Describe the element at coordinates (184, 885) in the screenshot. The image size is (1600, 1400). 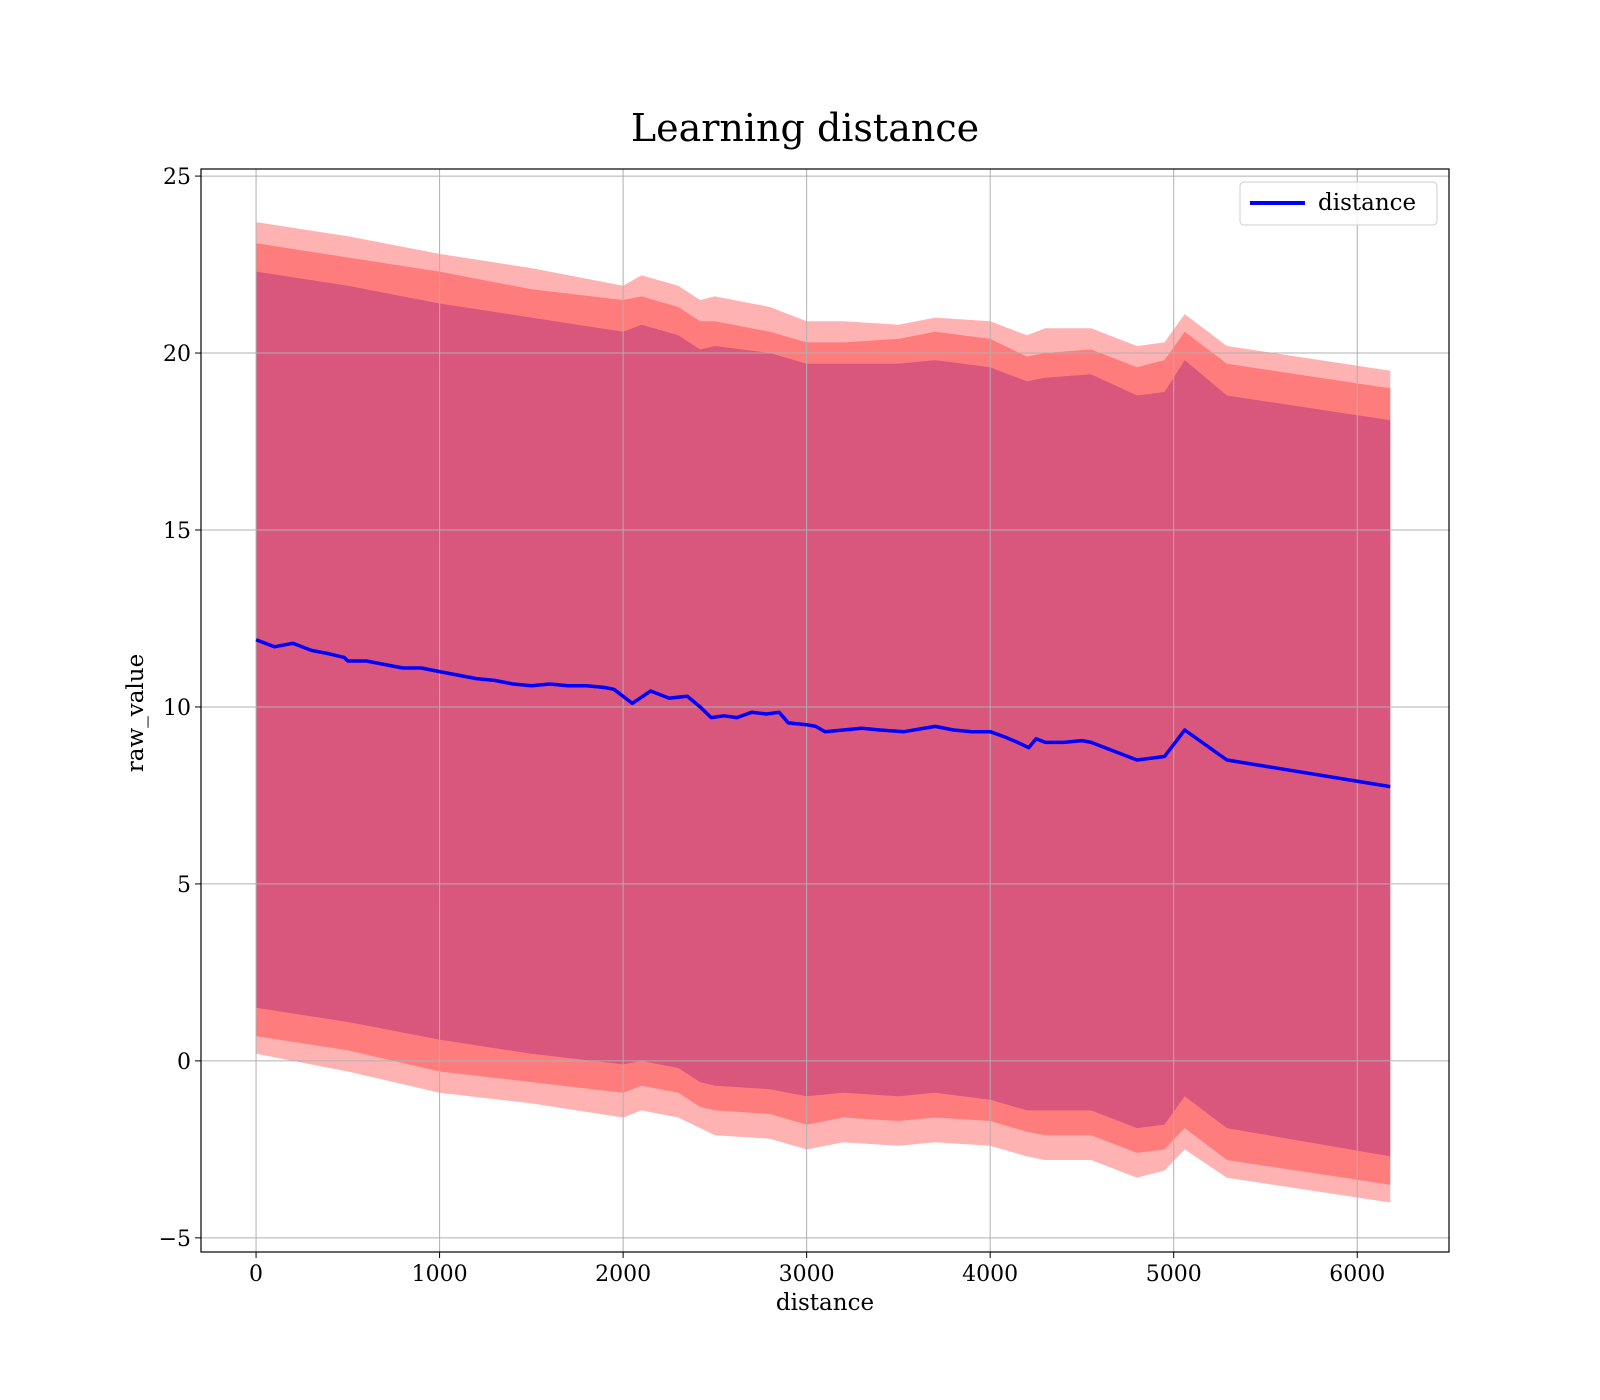
I see `y-tick-label: 5` at that location.